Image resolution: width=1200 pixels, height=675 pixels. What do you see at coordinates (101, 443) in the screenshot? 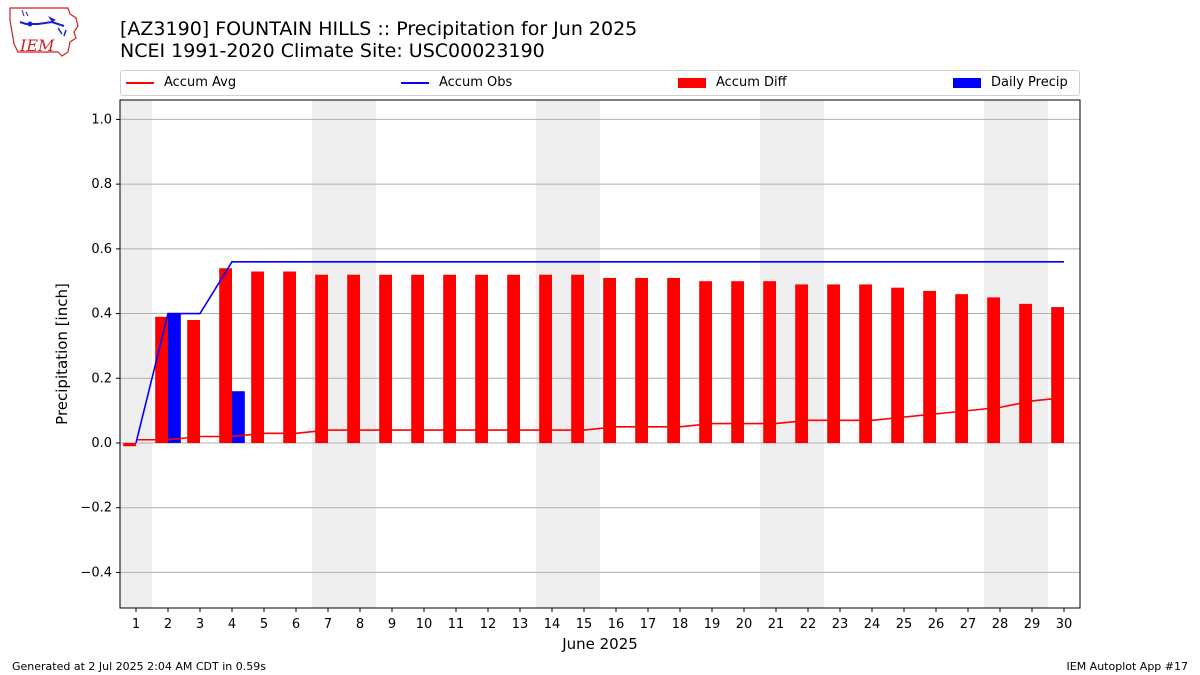
I see `y-tick-label: 0.0` at bounding box center [101, 443].